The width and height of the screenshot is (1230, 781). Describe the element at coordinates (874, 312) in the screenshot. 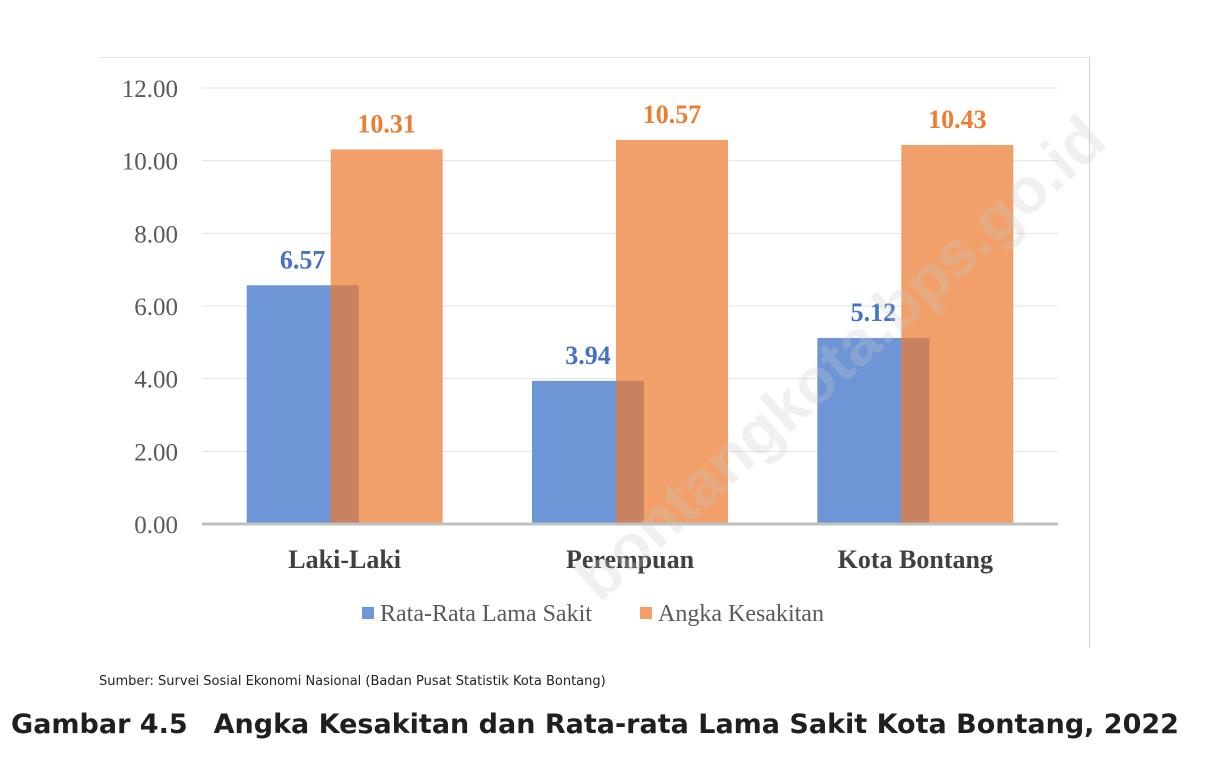

I see `data-label: 5.12` at that location.